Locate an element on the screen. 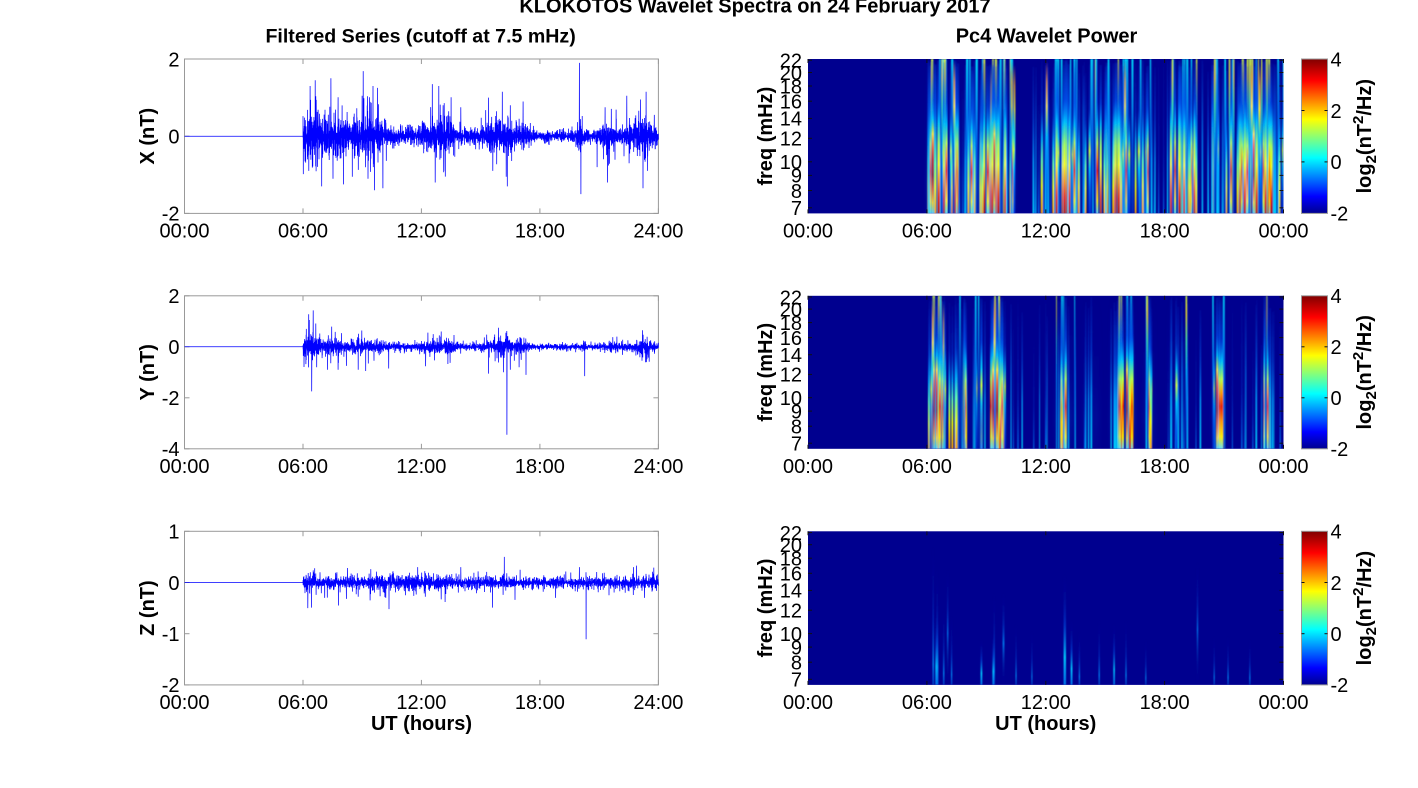  svg-text: 1 is located at coordinates (173, 533).